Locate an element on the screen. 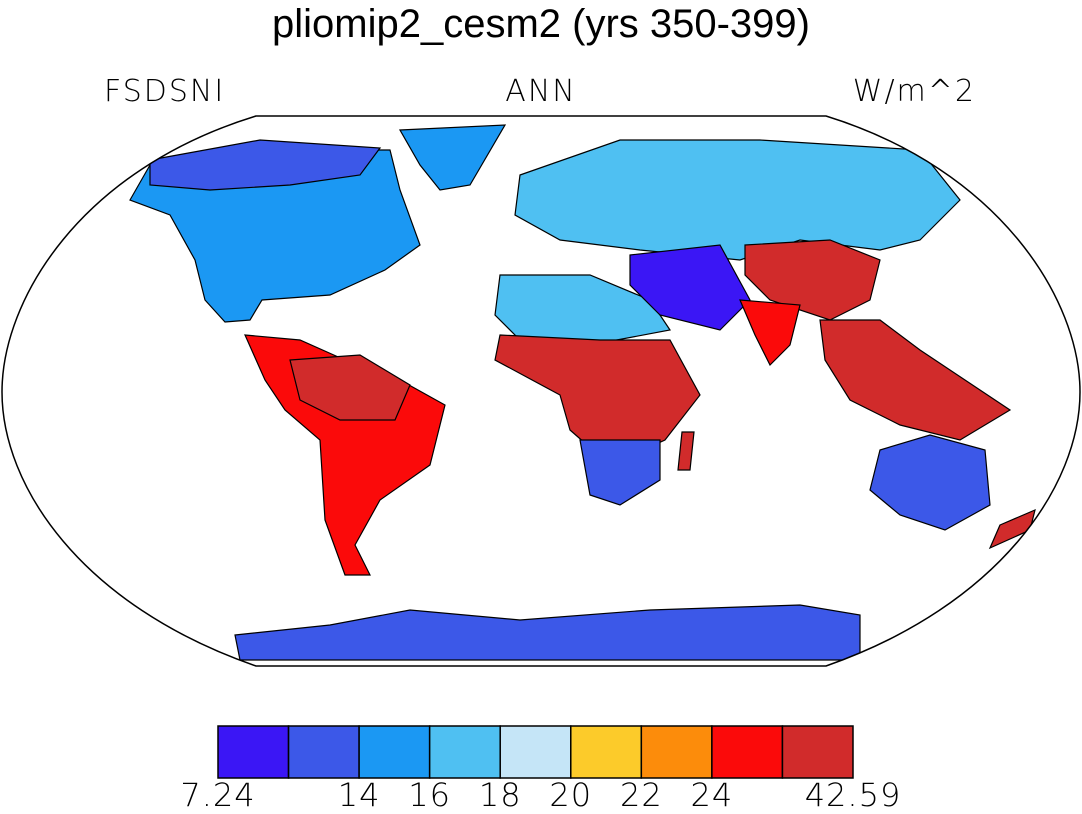 The height and width of the screenshot is (814, 1082). region-australia is located at coordinates (930, 482).